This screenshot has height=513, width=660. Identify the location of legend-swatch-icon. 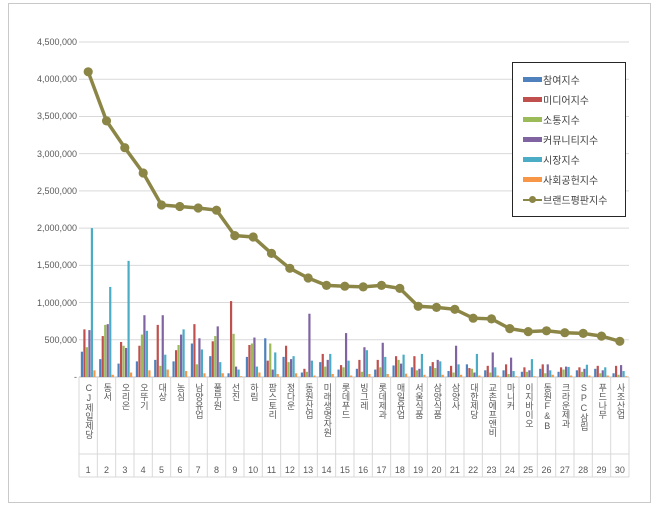
(532, 159).